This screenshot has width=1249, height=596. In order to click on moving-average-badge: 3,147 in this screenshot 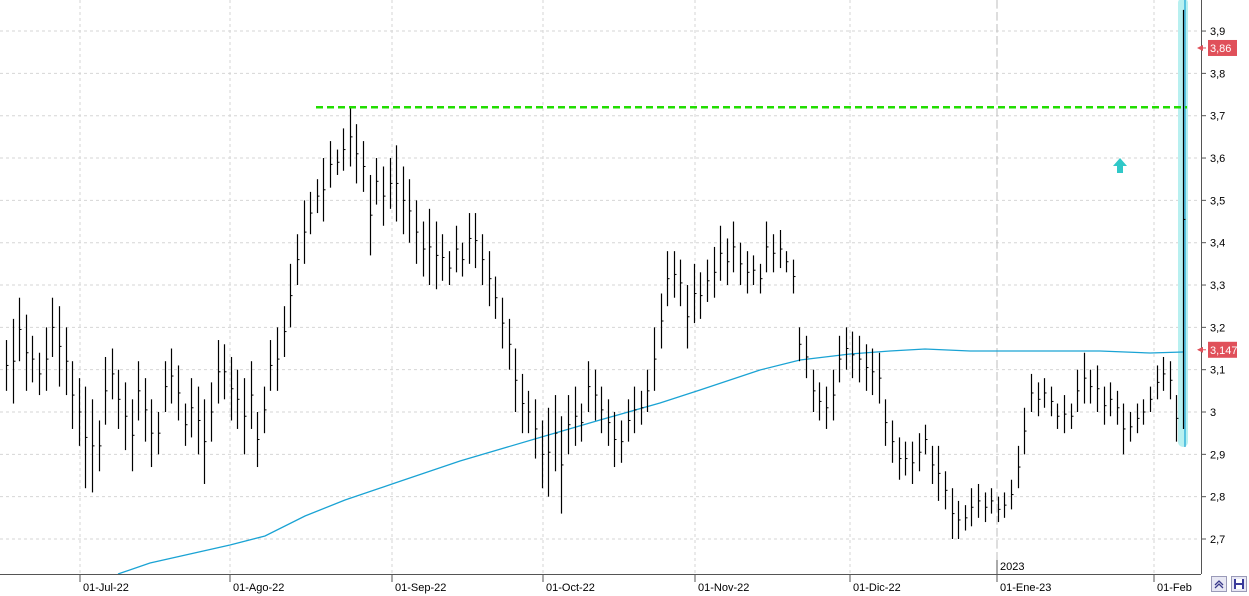, I will do `click(1224, 351)`.